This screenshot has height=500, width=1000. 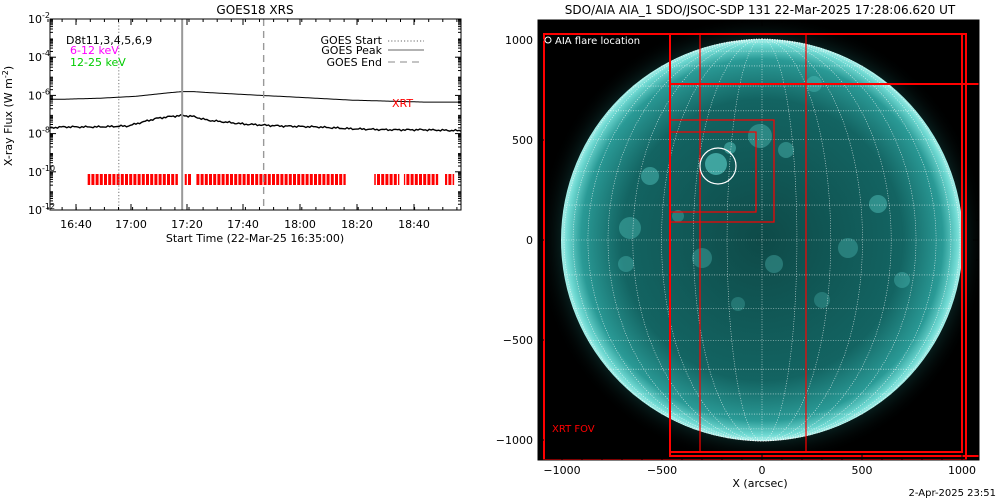 What do you see at coordinates (39, 133) in the screenshot?
I see `goes-y-tick-label: 10⁻⁸` at bounding box center [39, 133].